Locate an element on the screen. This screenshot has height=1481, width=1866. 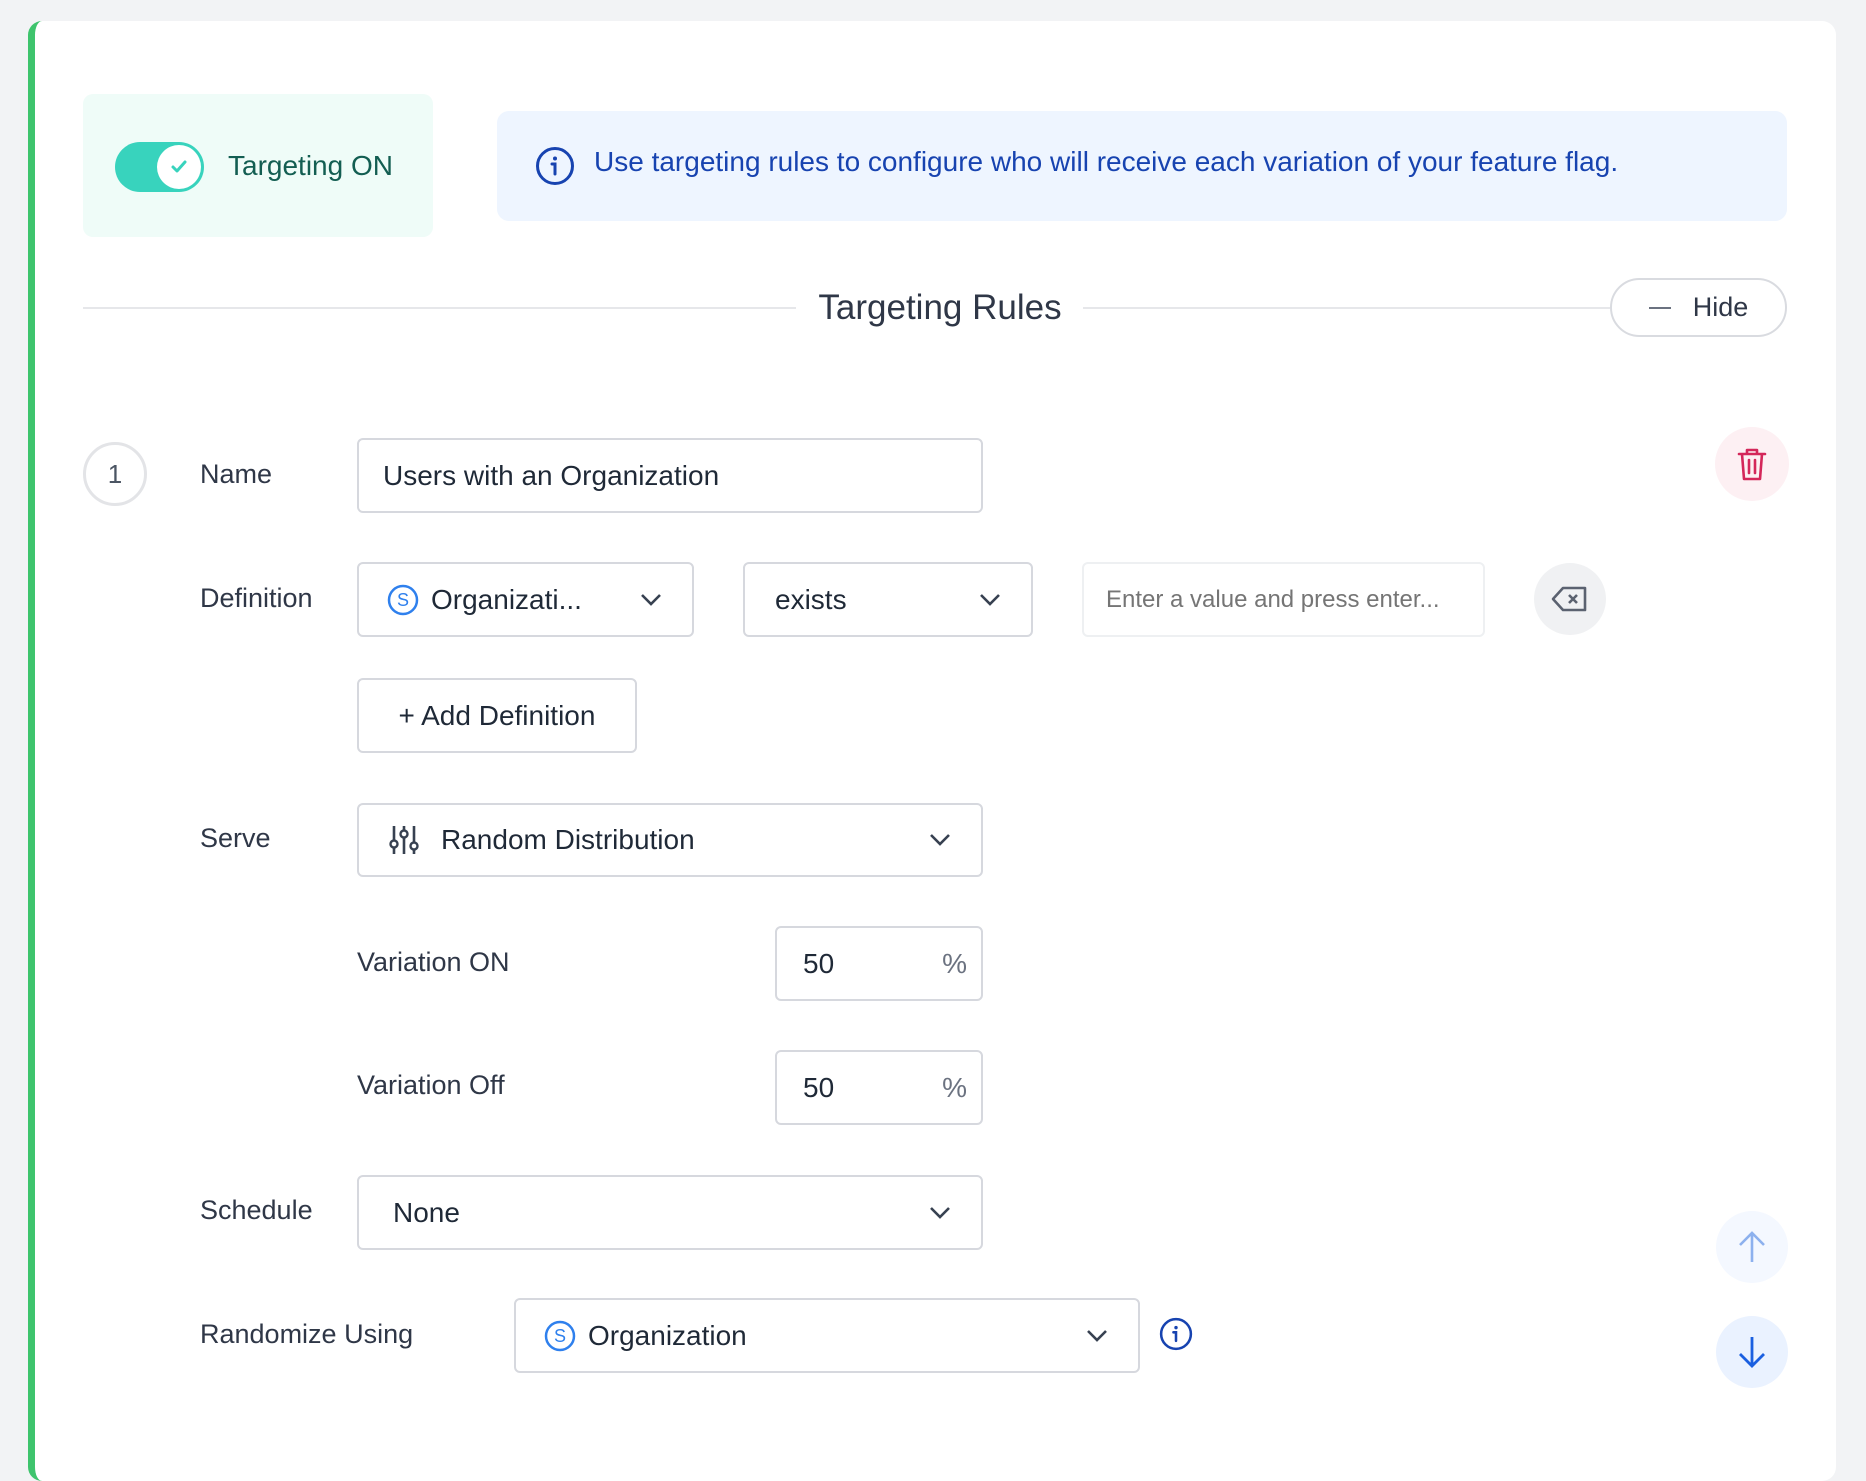
info-banner is located at coordinates (1142, 166).